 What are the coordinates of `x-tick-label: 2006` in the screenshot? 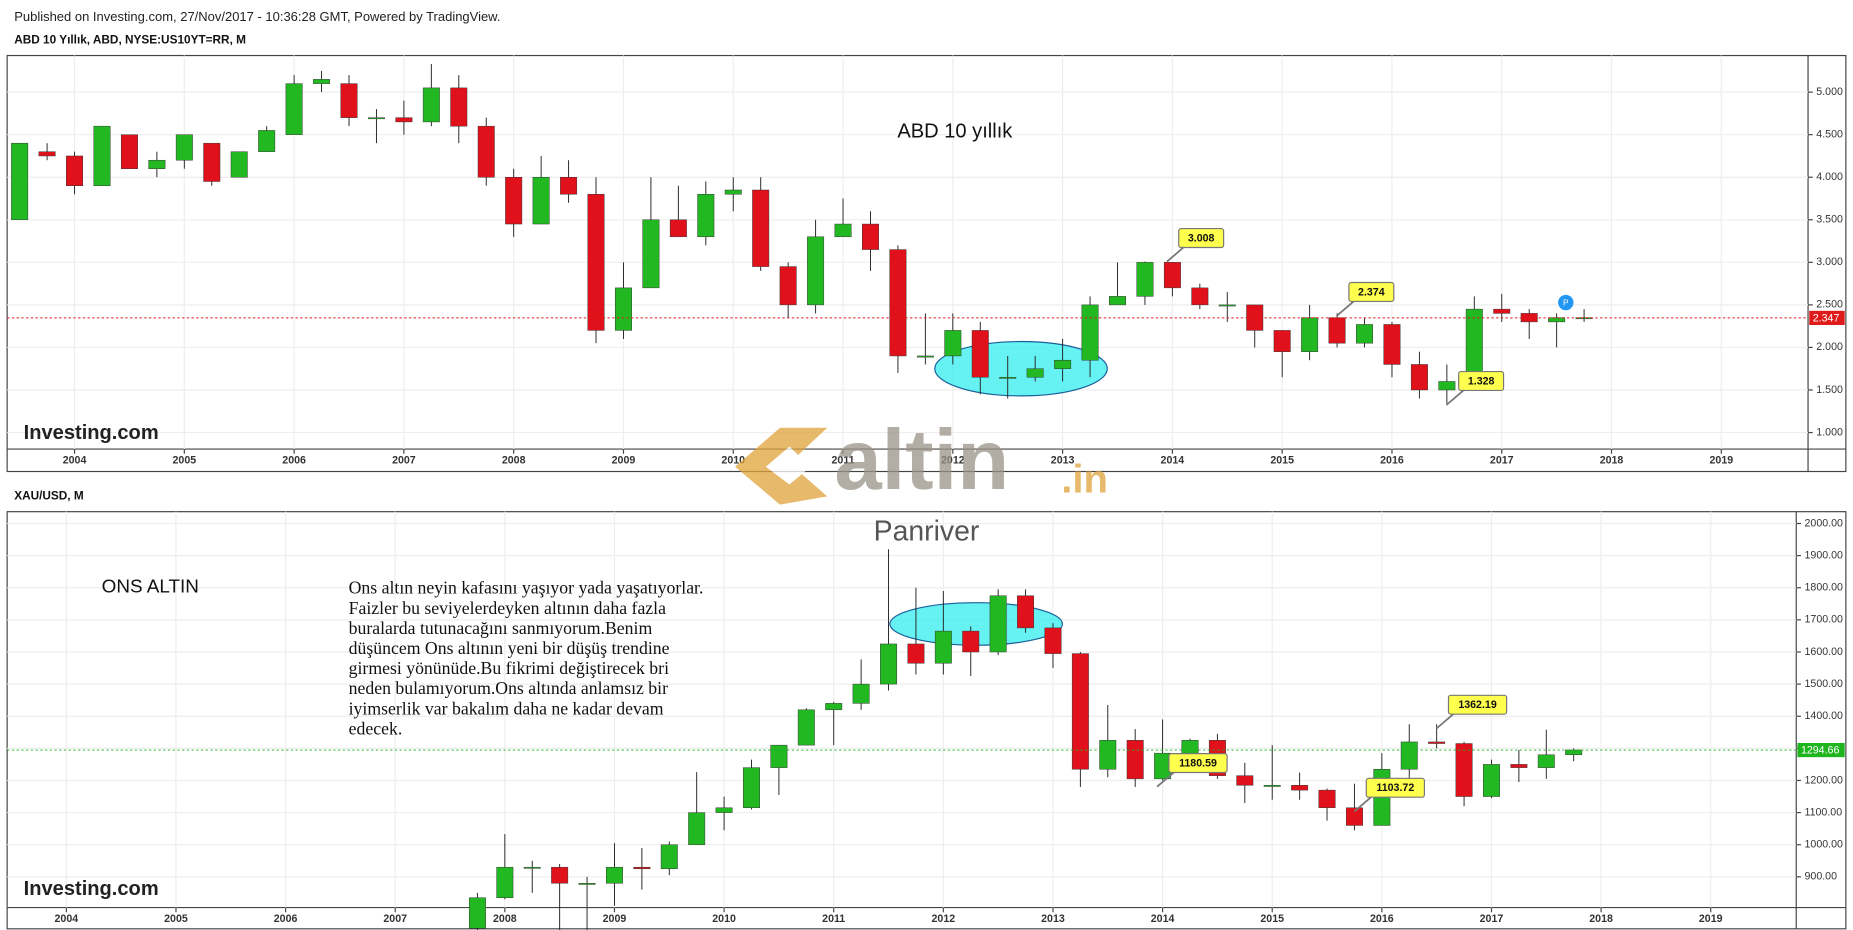 It's located at (286, 919).